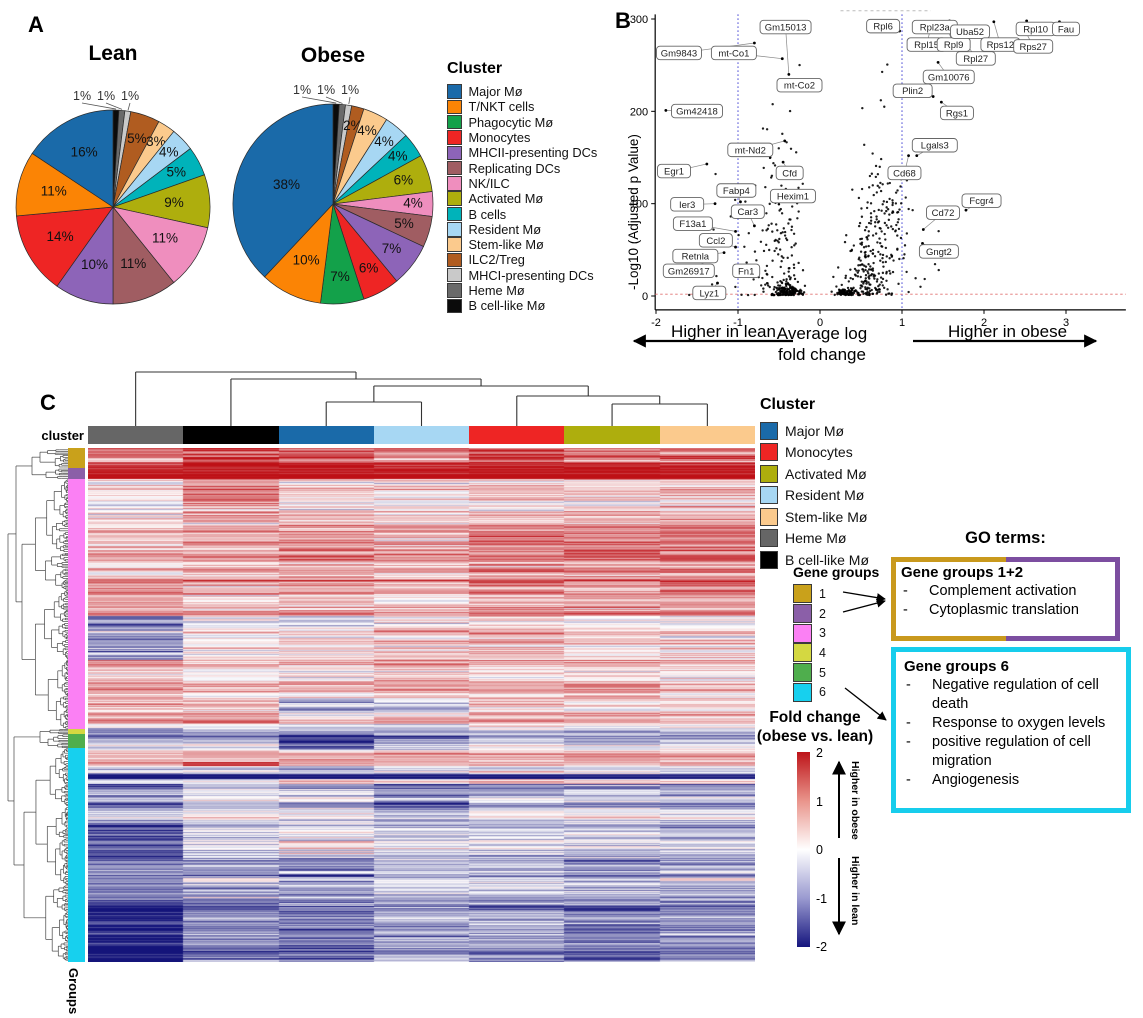  I want to click on pie-slice, so click(160, 245).